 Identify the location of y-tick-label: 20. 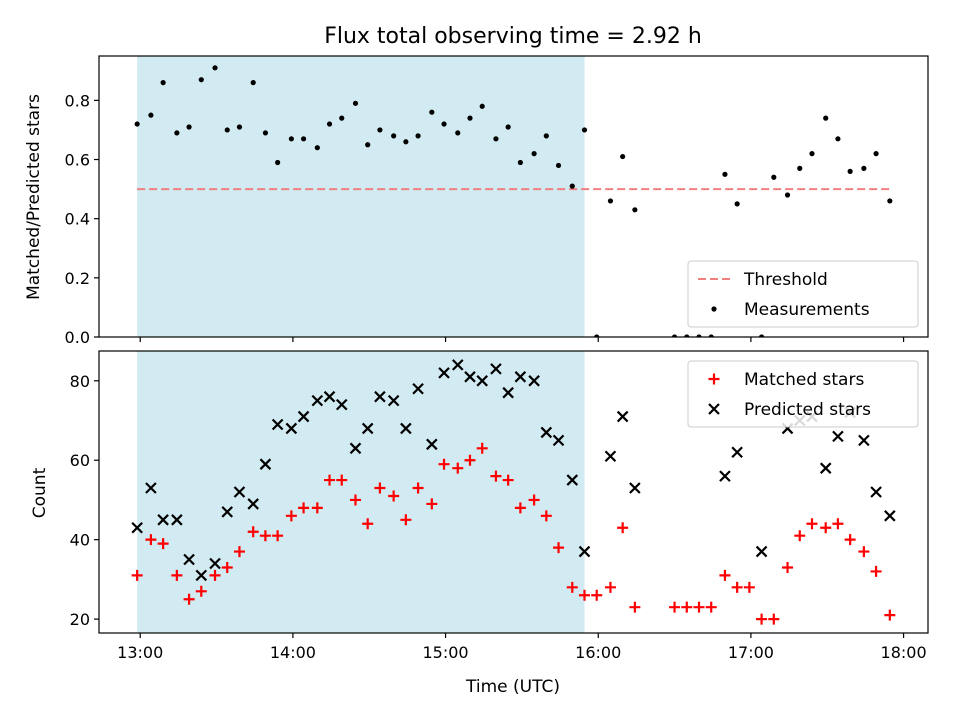
(80, 619).